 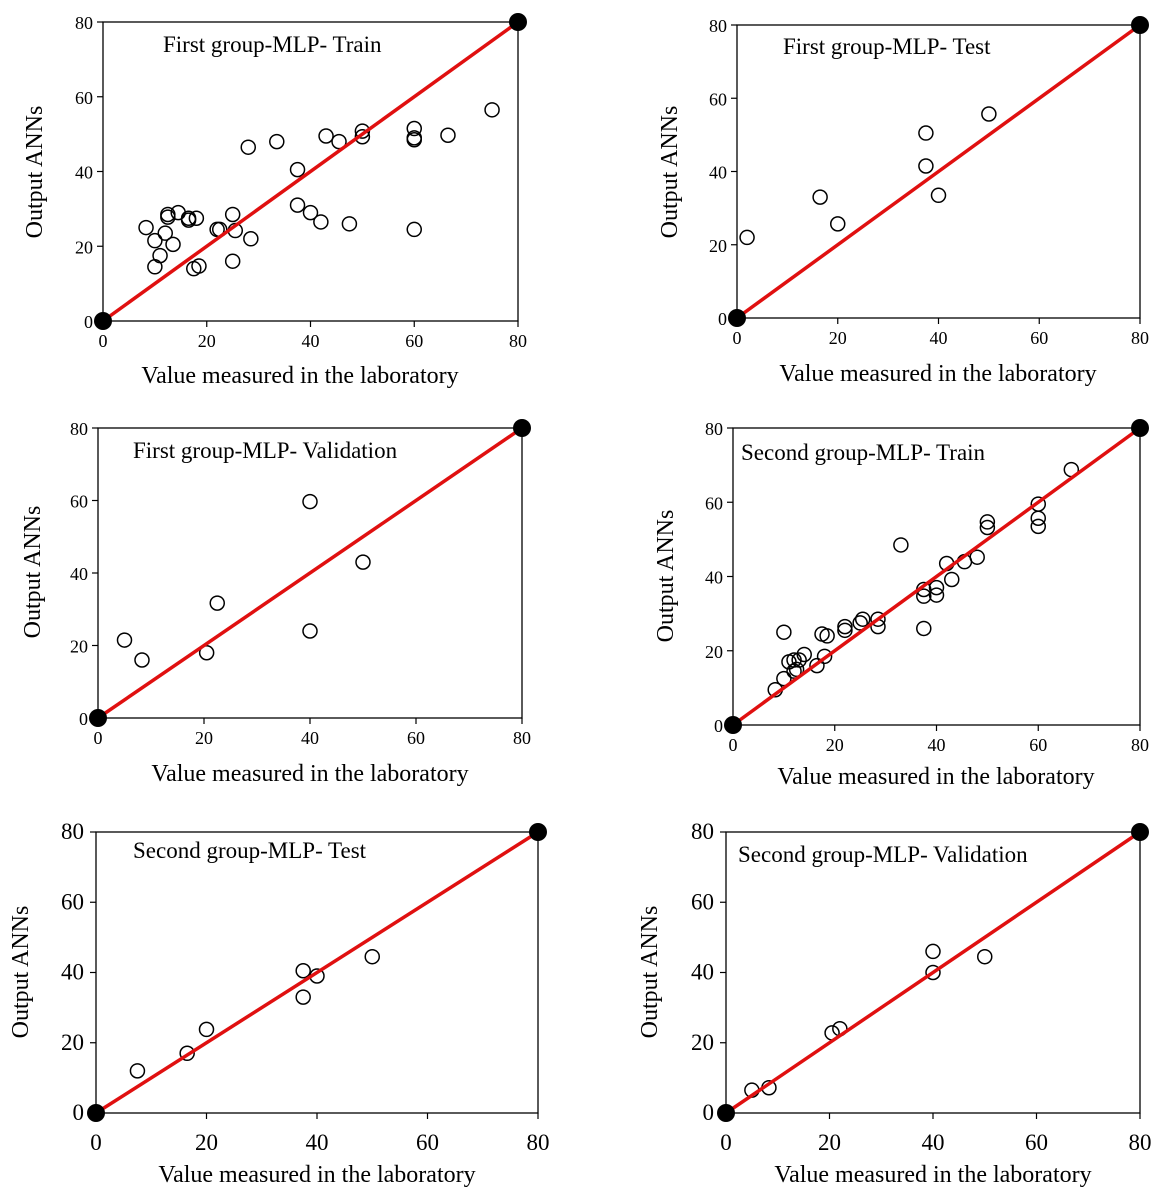 I want to click on panel-title: First group-MLP- Train, so click(x=272, y=44).